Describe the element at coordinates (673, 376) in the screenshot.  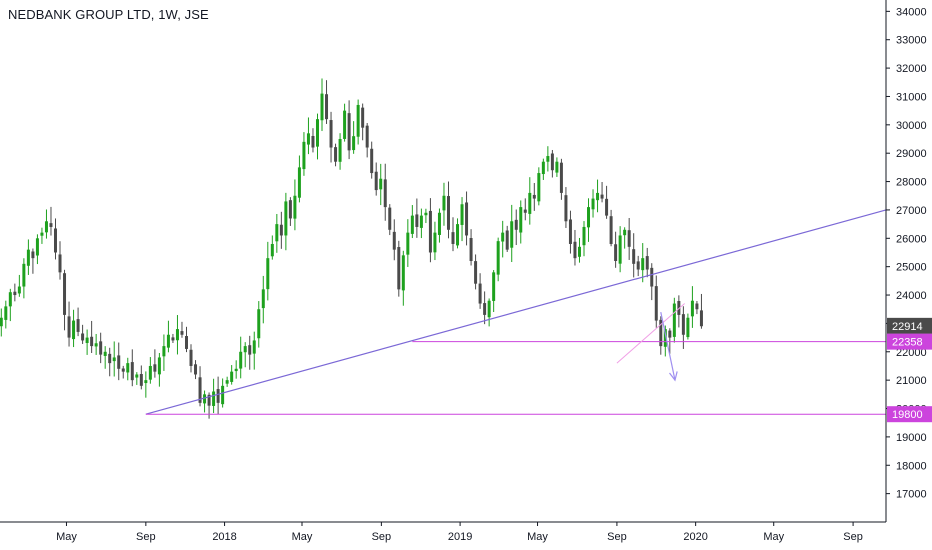
I see `projection-arrow-head` at that location.